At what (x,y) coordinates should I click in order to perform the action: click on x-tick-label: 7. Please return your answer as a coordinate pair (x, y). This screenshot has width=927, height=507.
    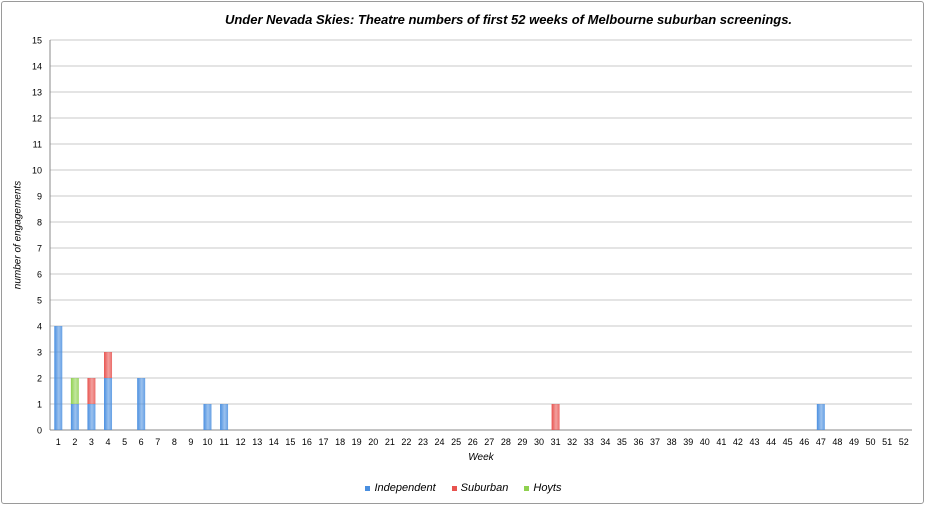
    Looking at the image, I should click on (157, 442).